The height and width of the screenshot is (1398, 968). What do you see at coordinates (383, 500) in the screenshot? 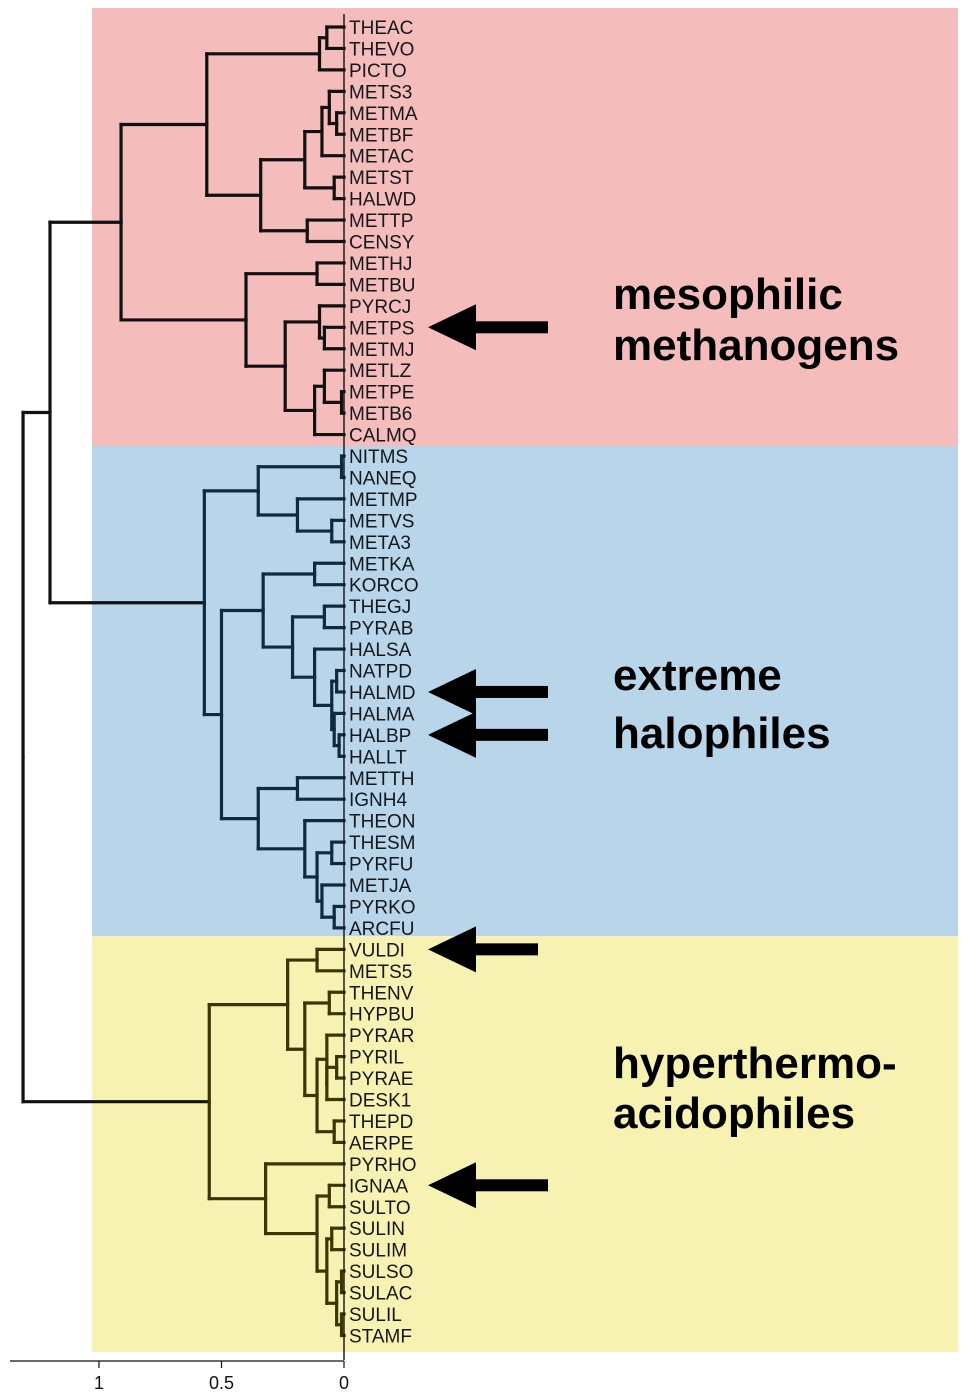
I see `leaf-label-metmp: METMP` at bounding box center [383, 500].